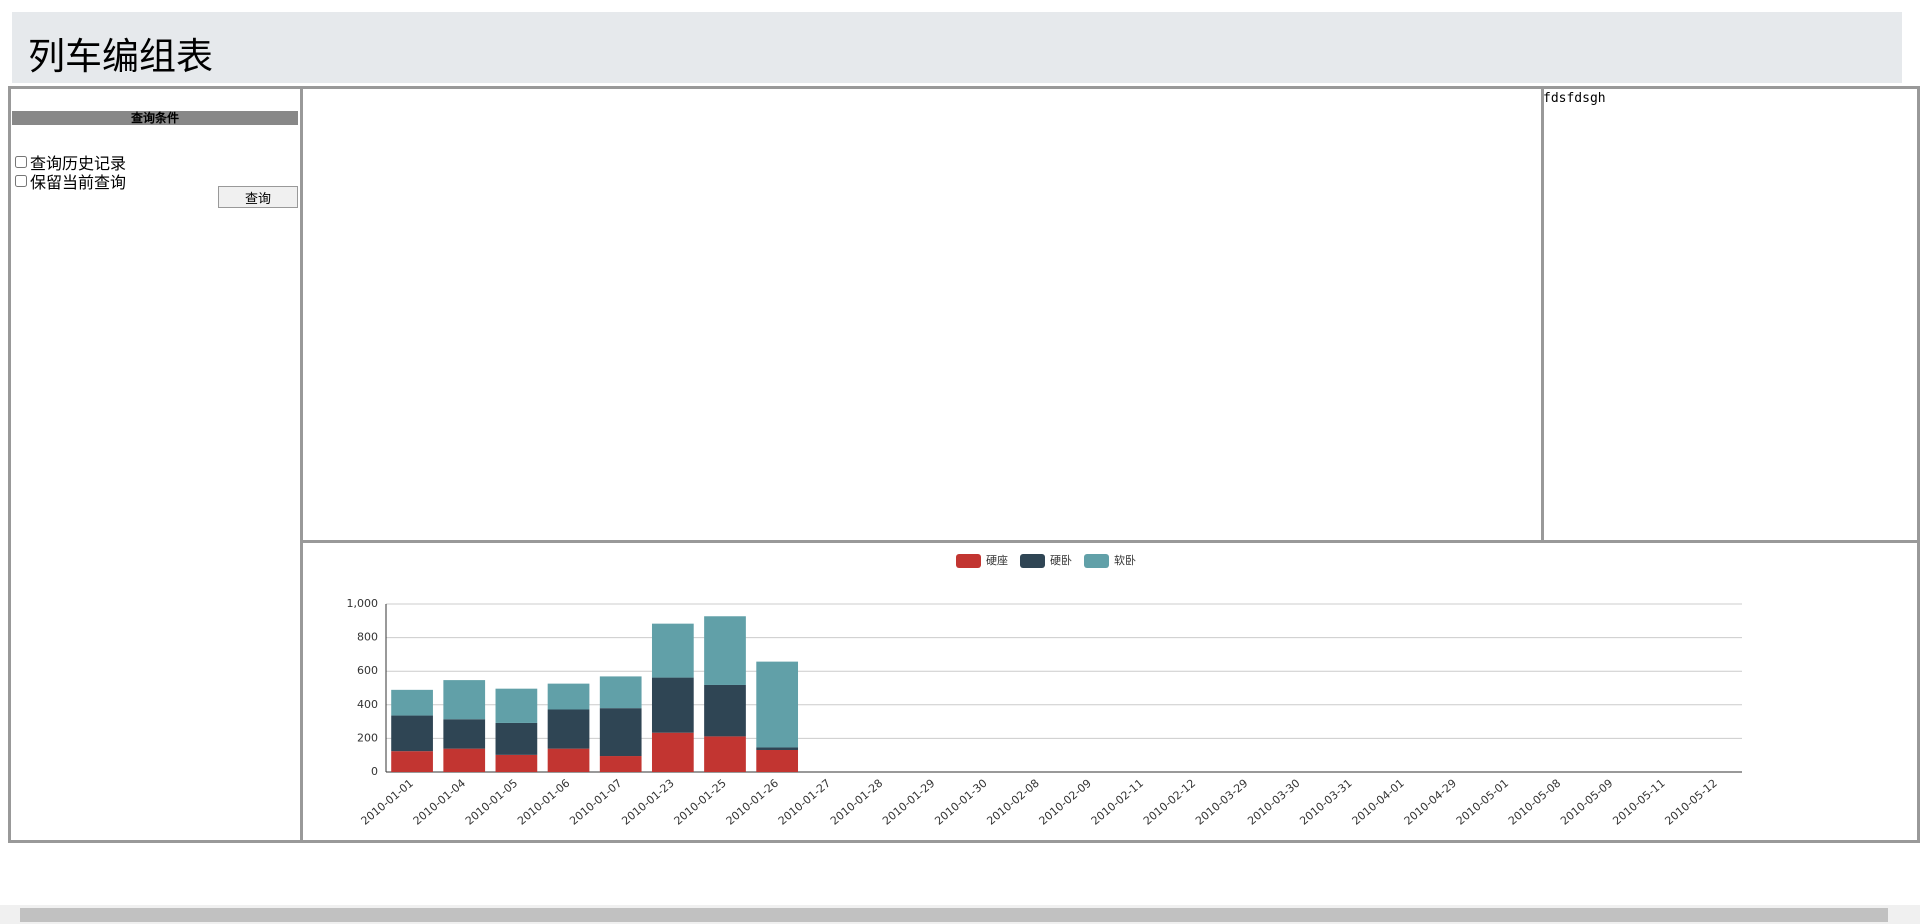  Describe the element at coordinates (856, 802) in the screenshot. I see `x-tick-label: 2010-01-28` at that location.